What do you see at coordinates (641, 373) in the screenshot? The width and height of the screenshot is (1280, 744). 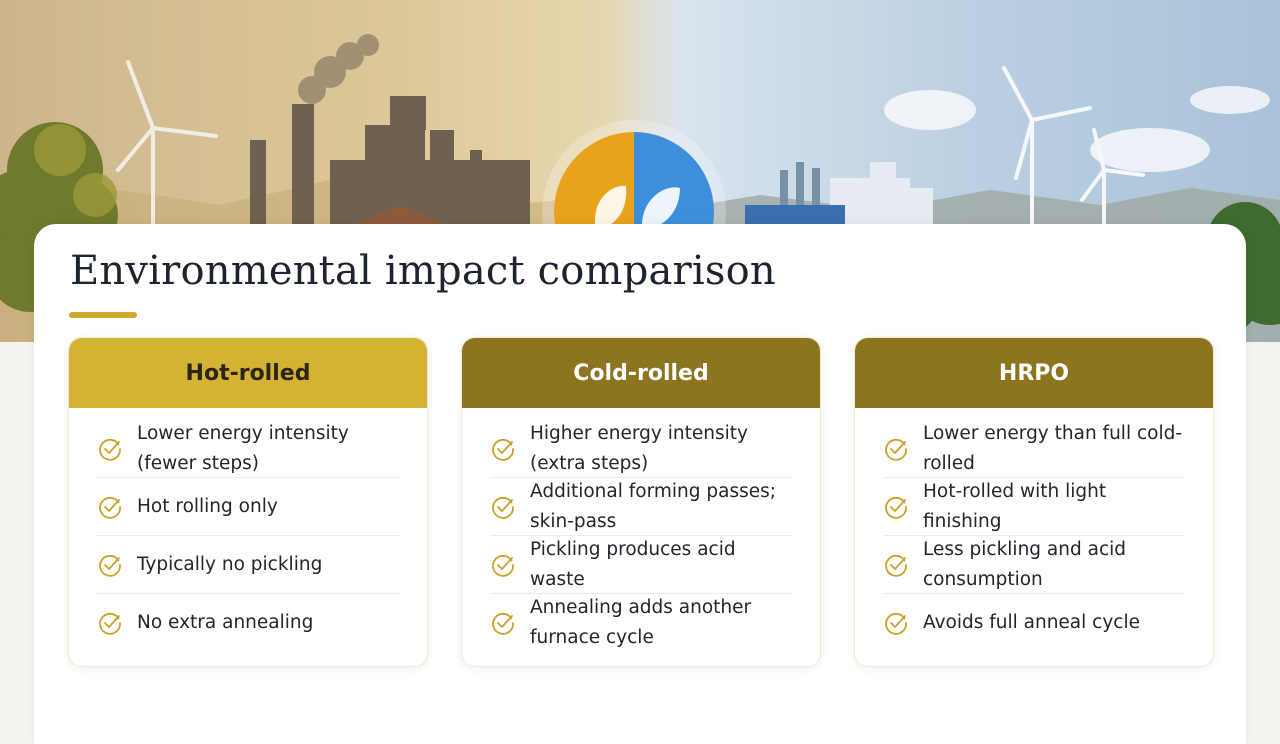 I see `column-heading: Cold-rolled` at bounding box center [641, 373].